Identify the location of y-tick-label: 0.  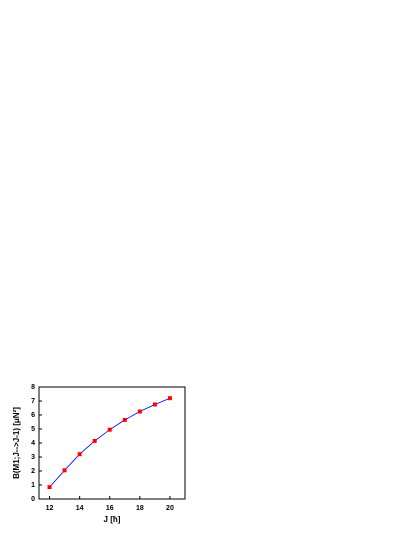
(33, 499).